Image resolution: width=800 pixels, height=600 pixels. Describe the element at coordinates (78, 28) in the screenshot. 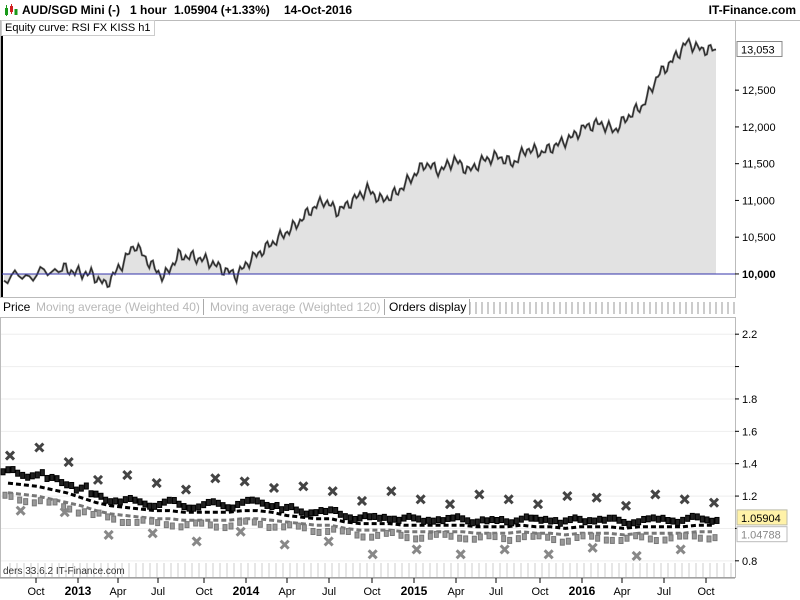

I see `equity-curve-label: Equity curve: RSI FX KISS h1` at that location.